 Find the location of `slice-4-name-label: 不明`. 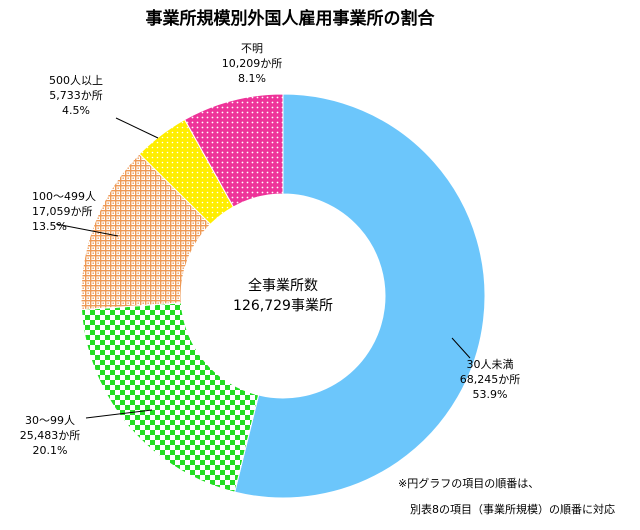

slice-4-name-label: 不明 is located at coordinates (252, 48).